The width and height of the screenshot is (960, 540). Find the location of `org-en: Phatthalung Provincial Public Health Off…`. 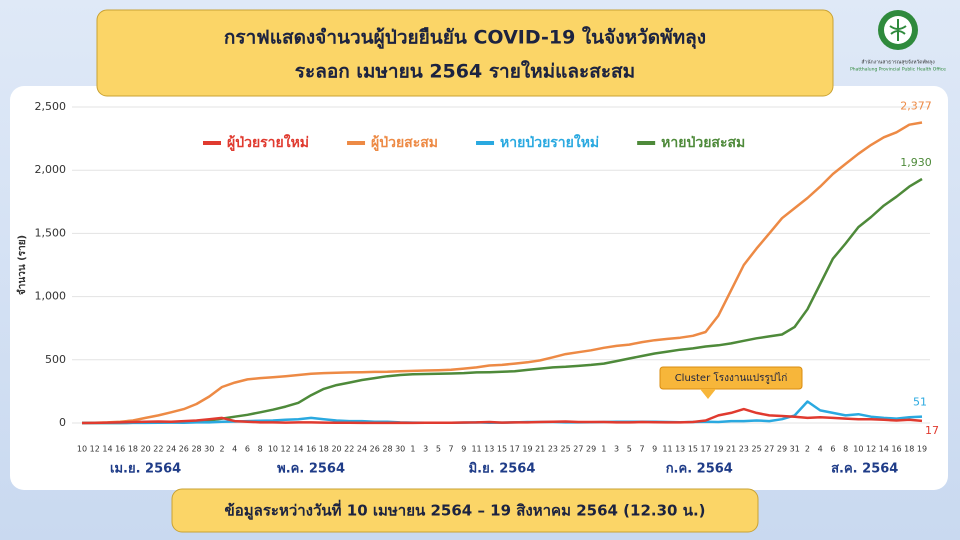

org-en: Phatthalung Provincial Public Health Off… is located at coordinates (898, 70).